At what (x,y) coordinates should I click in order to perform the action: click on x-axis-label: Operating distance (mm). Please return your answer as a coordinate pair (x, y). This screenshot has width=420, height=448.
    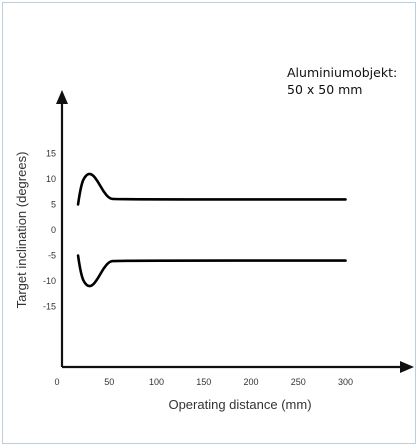
    Looking at the image, I should click on (239, 404).